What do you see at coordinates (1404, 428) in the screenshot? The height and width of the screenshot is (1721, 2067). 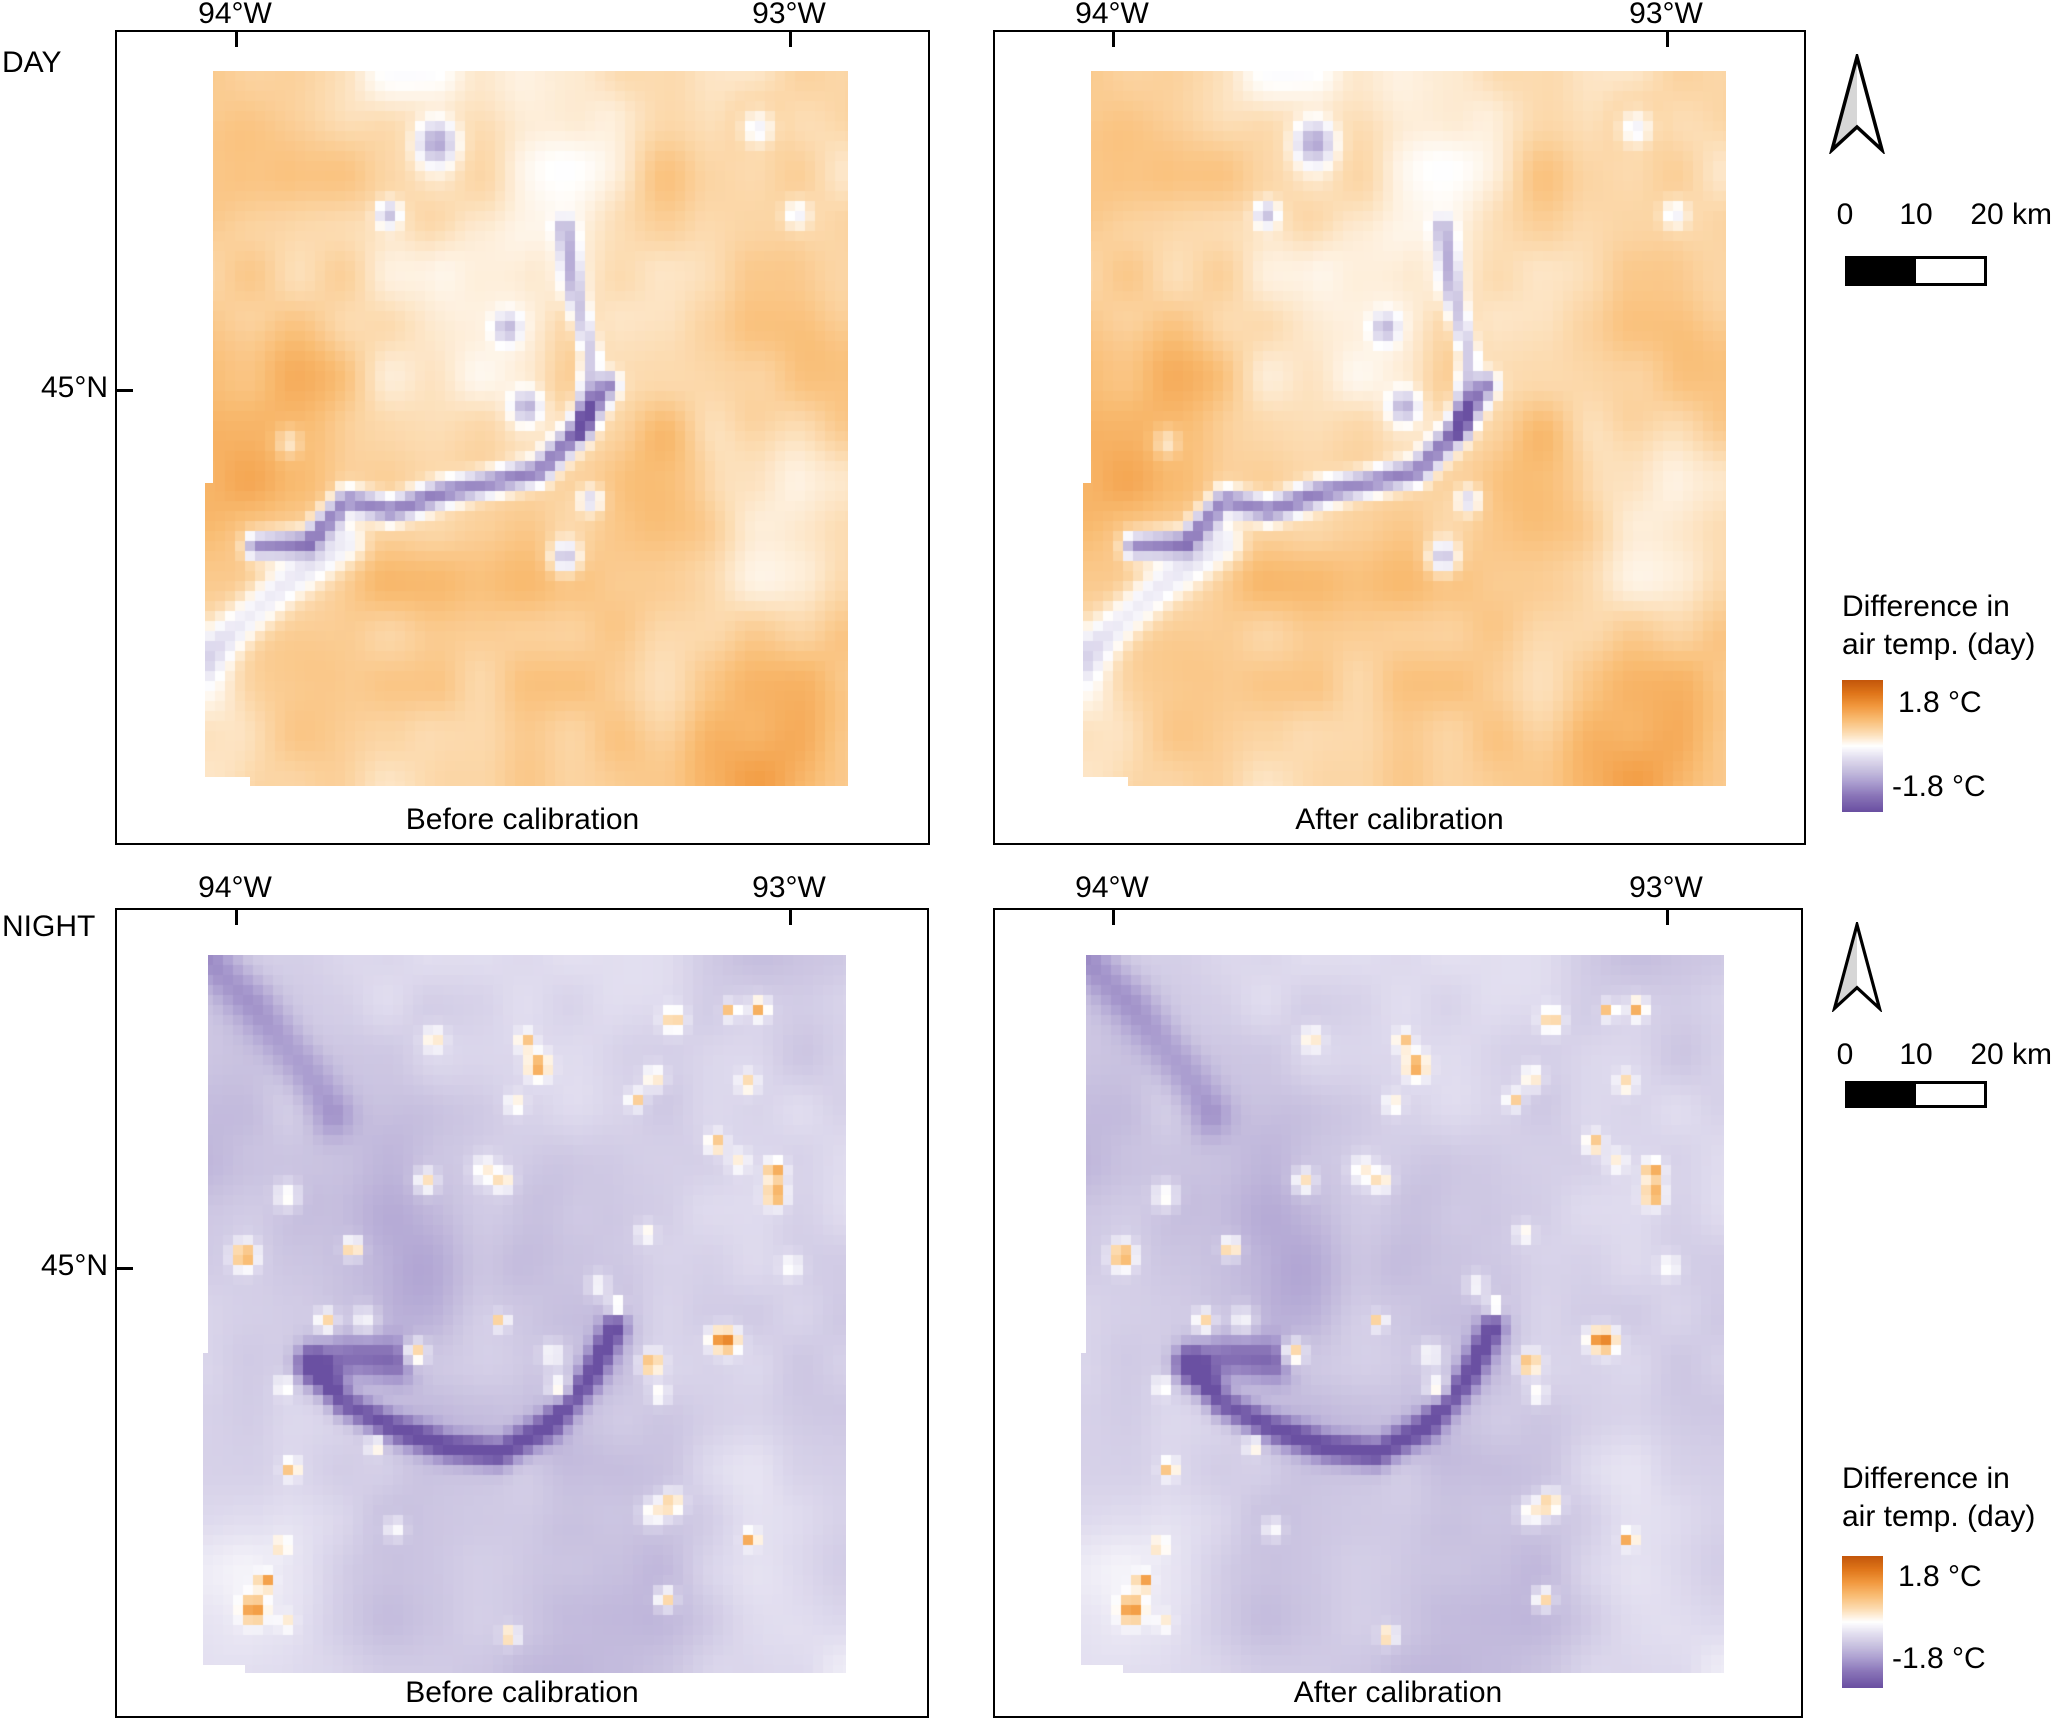 I see `day-after-map-raster` at bounding box center [1404, 428].